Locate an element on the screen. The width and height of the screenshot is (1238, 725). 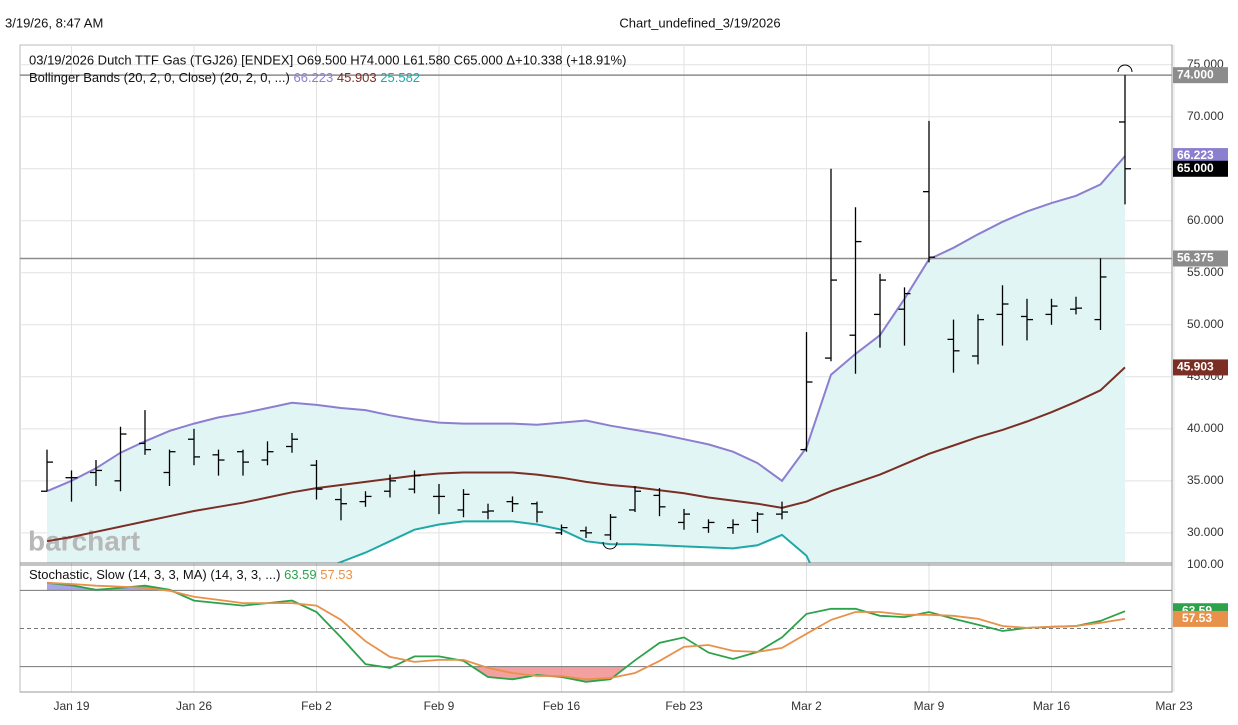
stoch-badge is located at coordinates (1200, 618).